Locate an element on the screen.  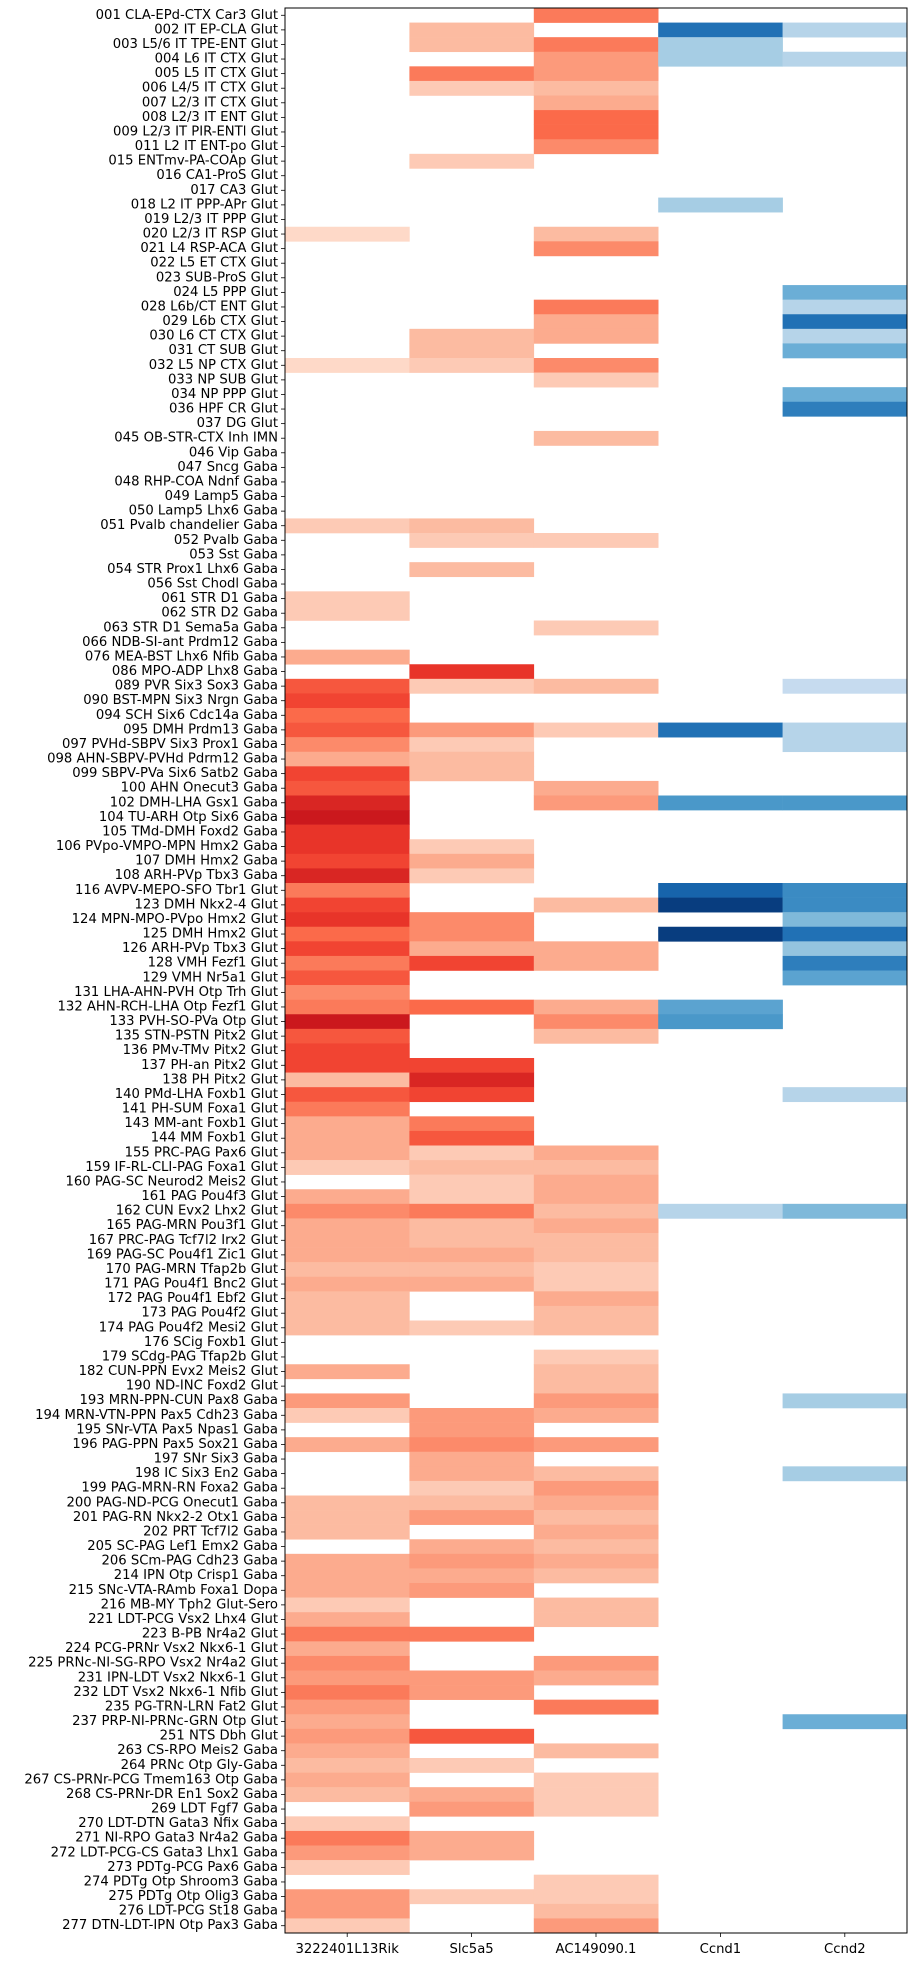
cell-131-3222401l13rik is located at coordinates (347, 992).